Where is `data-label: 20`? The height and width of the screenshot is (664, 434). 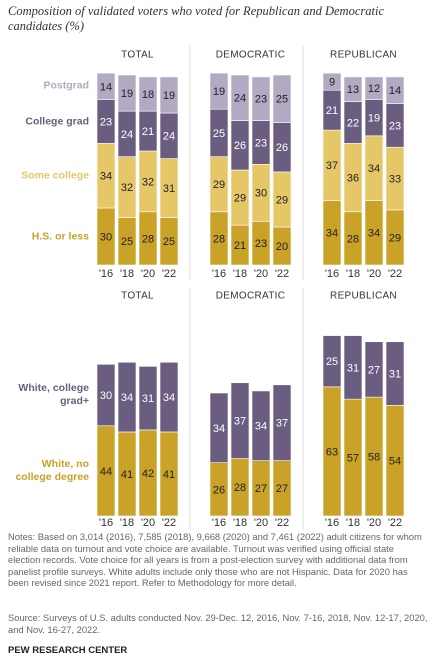 data-label: 20 is located at coordinates (282, 247).